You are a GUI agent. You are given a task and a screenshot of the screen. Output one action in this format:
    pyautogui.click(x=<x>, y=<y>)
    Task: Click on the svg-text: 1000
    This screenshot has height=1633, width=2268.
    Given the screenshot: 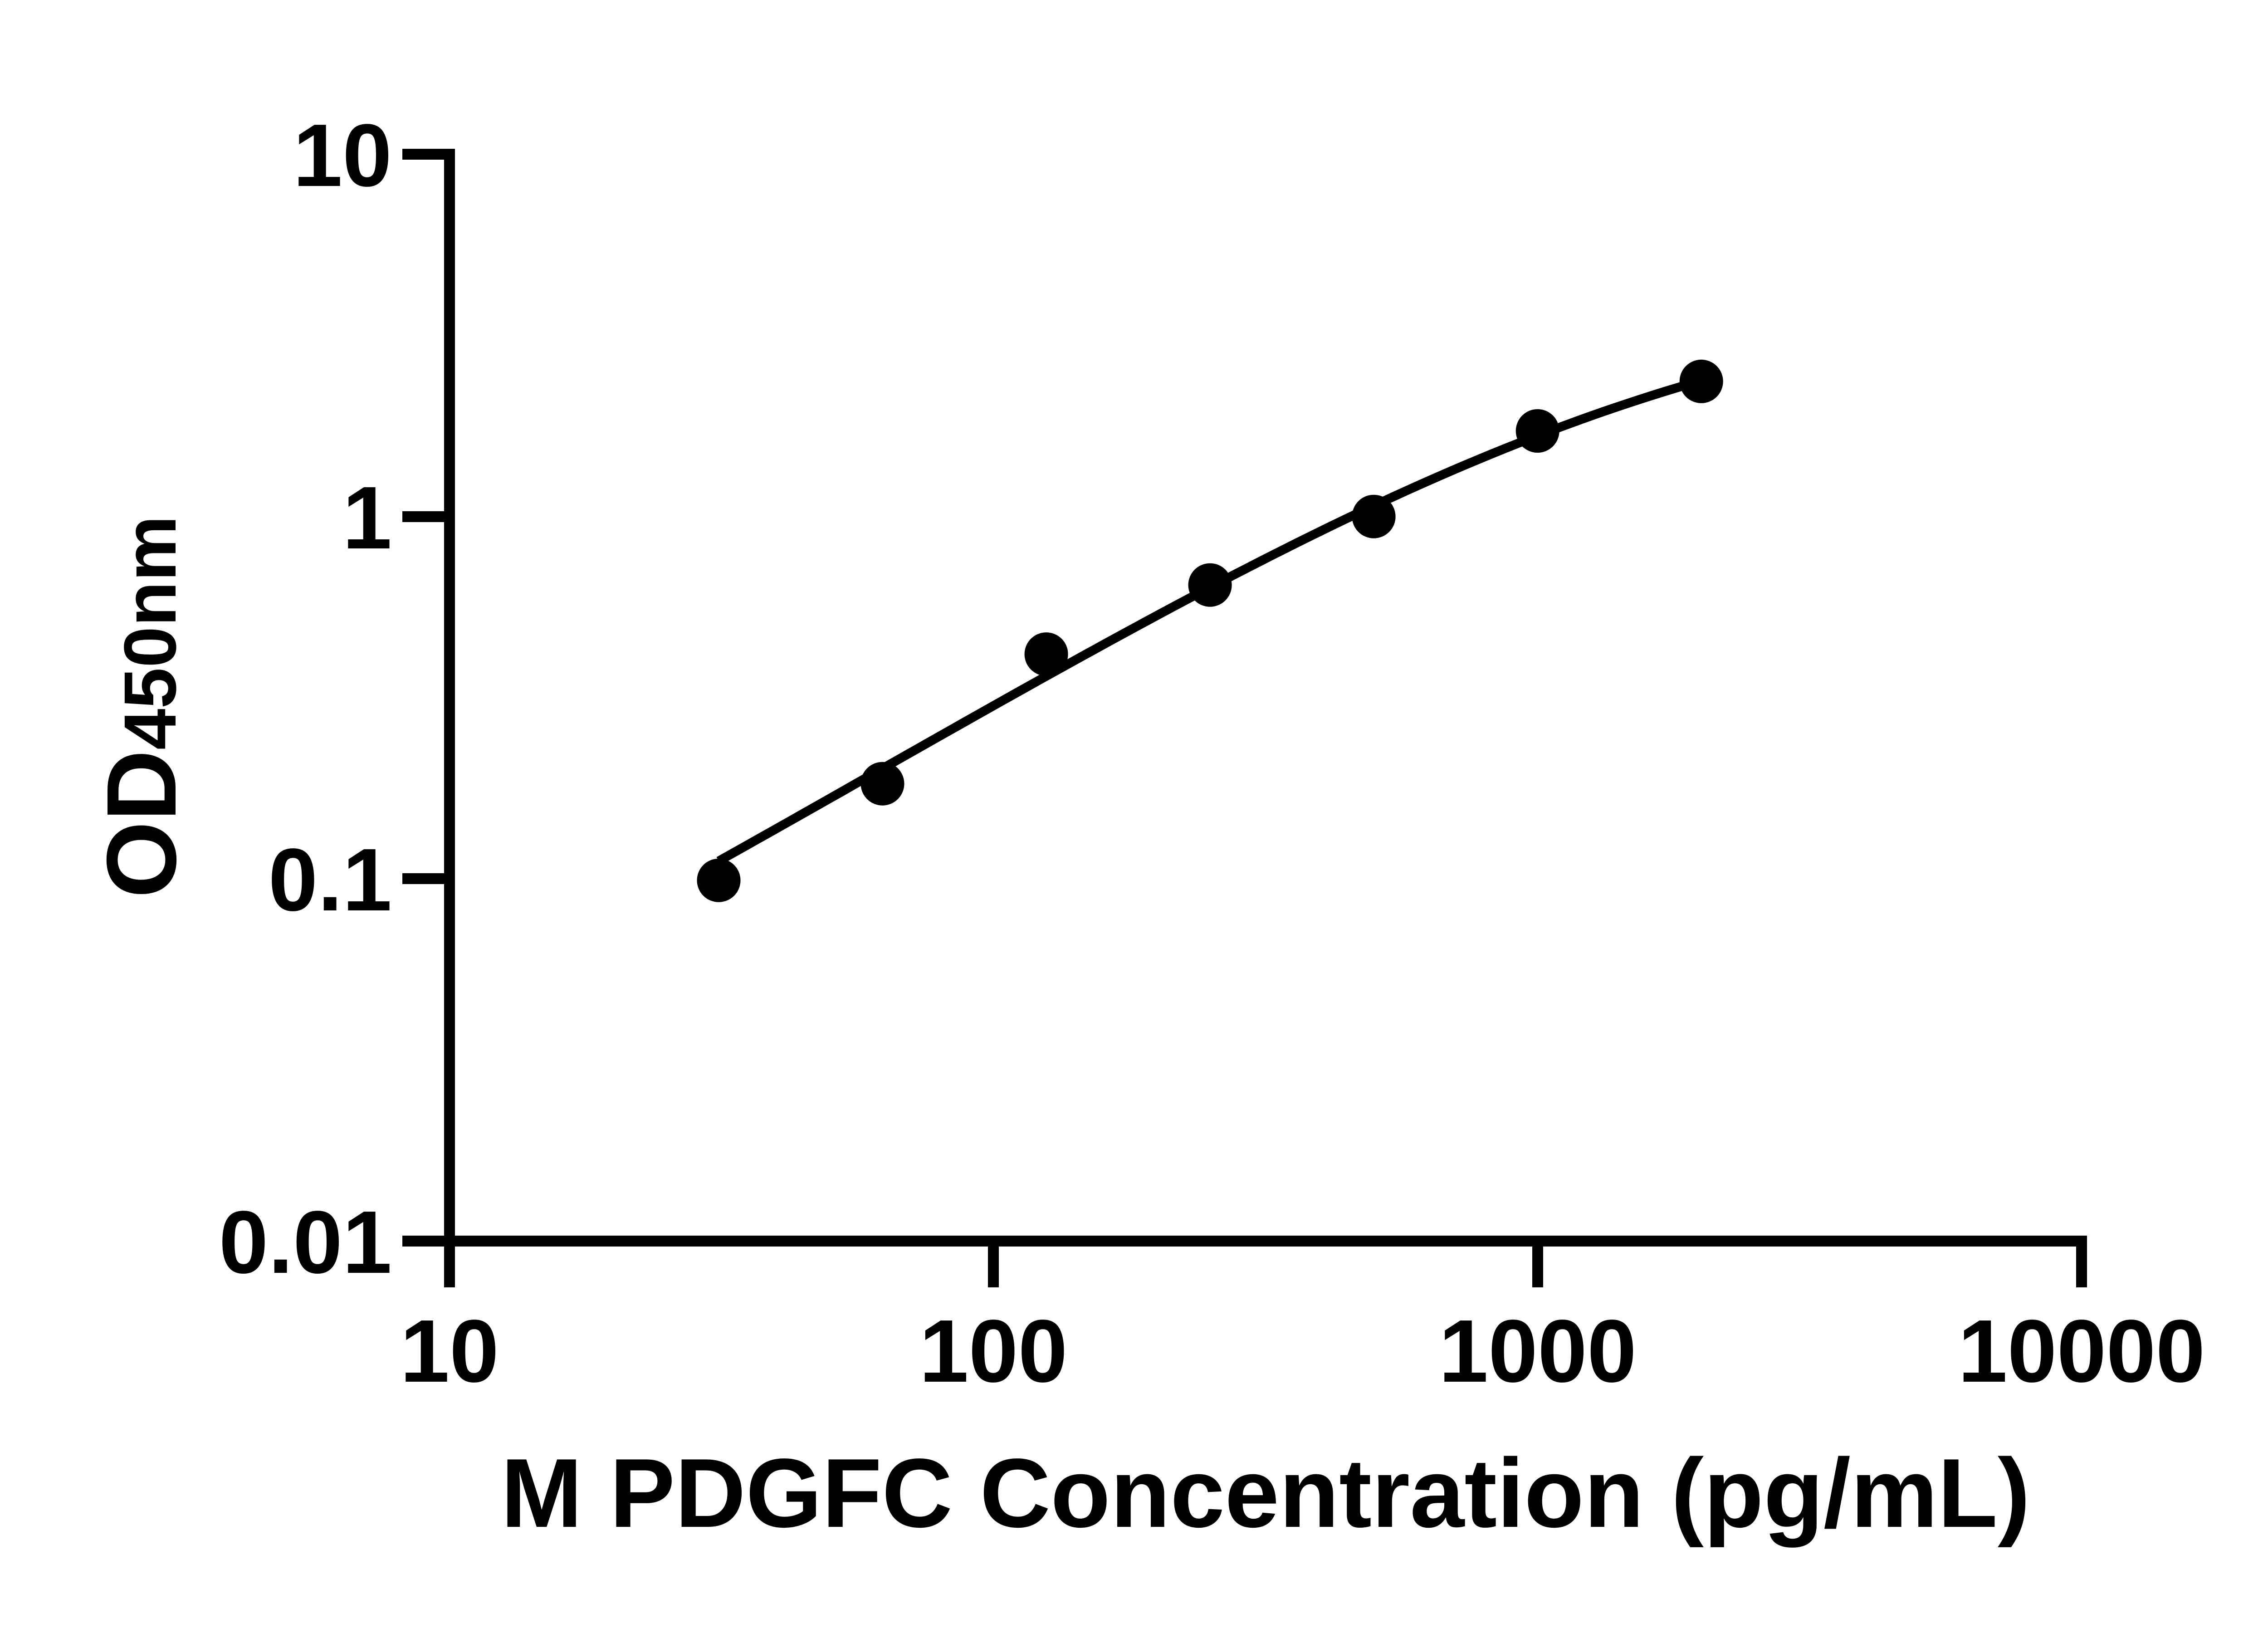 What is the action you would take?
    pyautogui.click(x=1538, y=1351)
    